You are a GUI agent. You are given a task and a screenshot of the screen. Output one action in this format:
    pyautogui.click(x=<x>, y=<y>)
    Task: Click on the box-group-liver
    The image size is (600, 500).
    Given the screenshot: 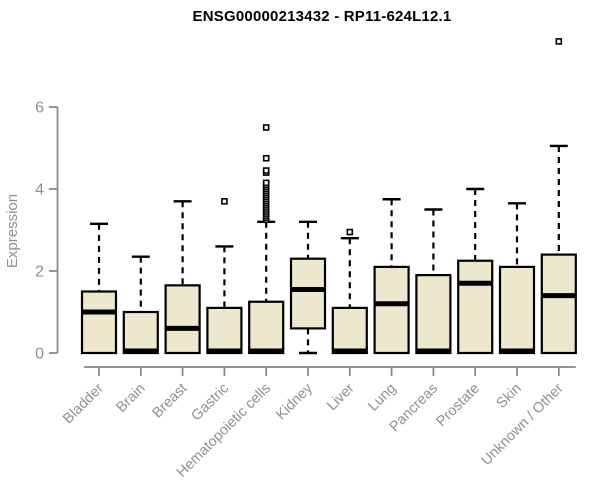 What is the action you would take?
    pyautogui.click(x=349, y=291)
    